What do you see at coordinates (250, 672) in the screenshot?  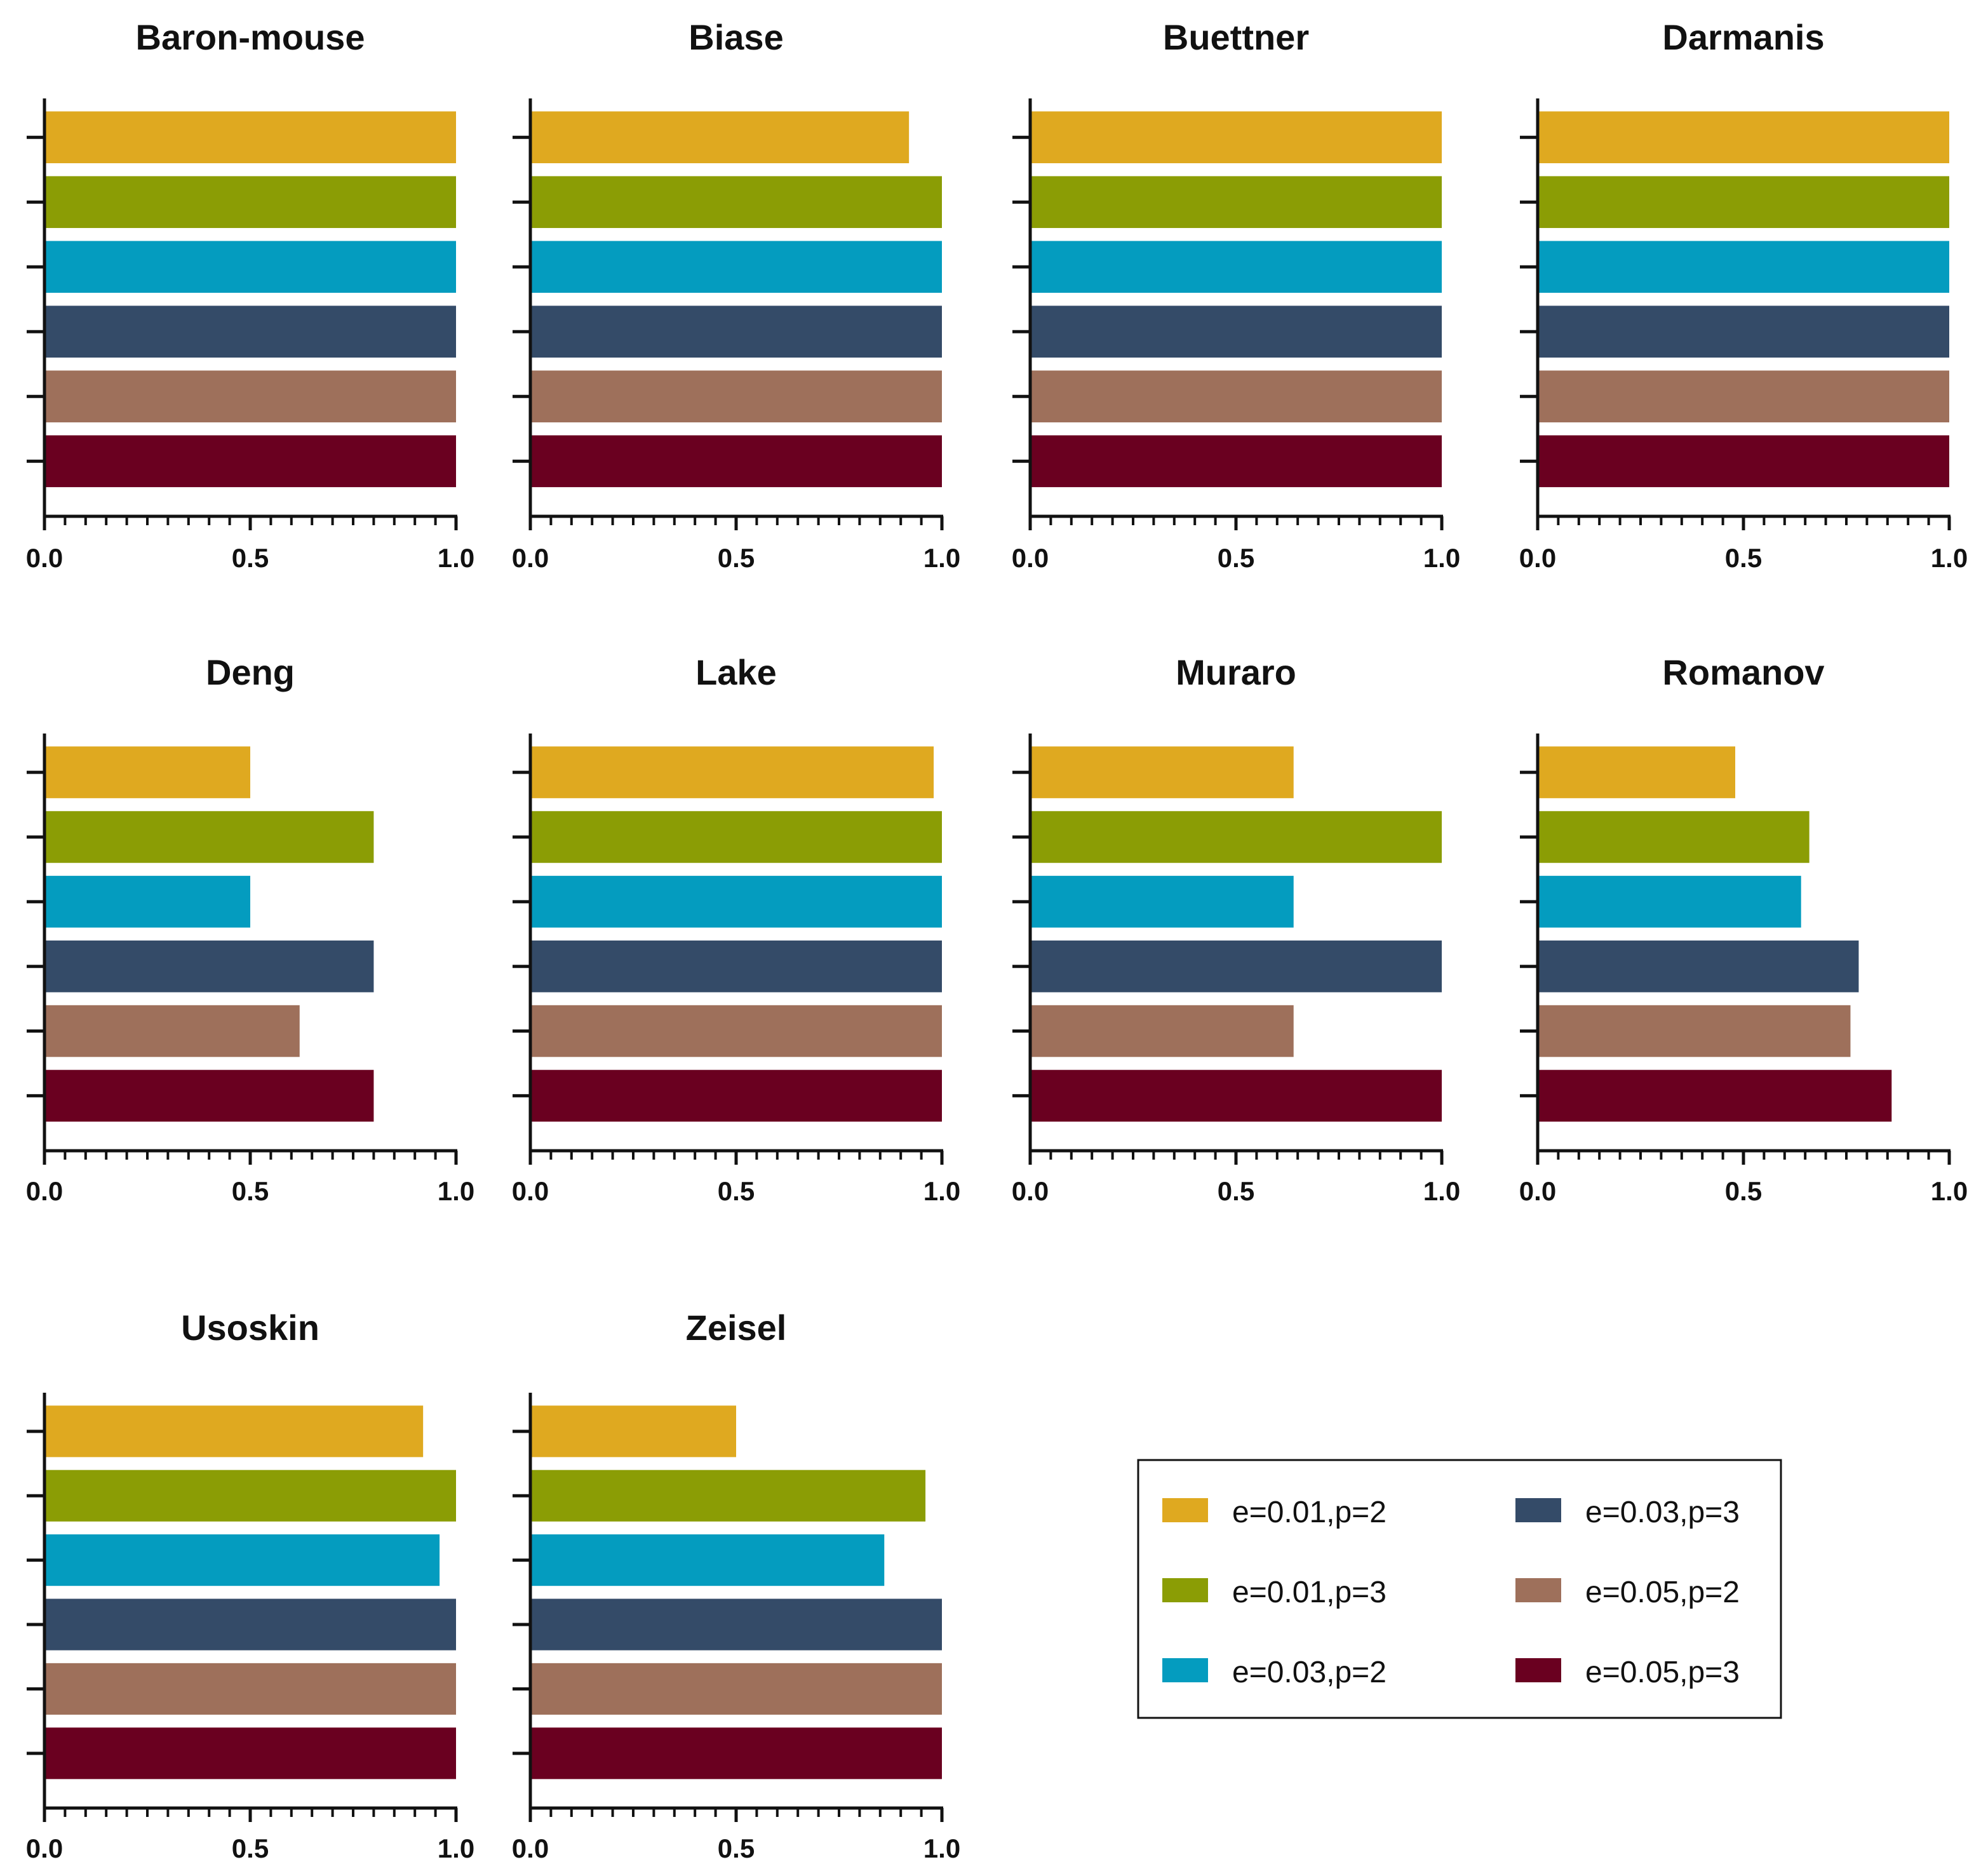 I see `panel-title: Deng` at bounding box center [250, 672].